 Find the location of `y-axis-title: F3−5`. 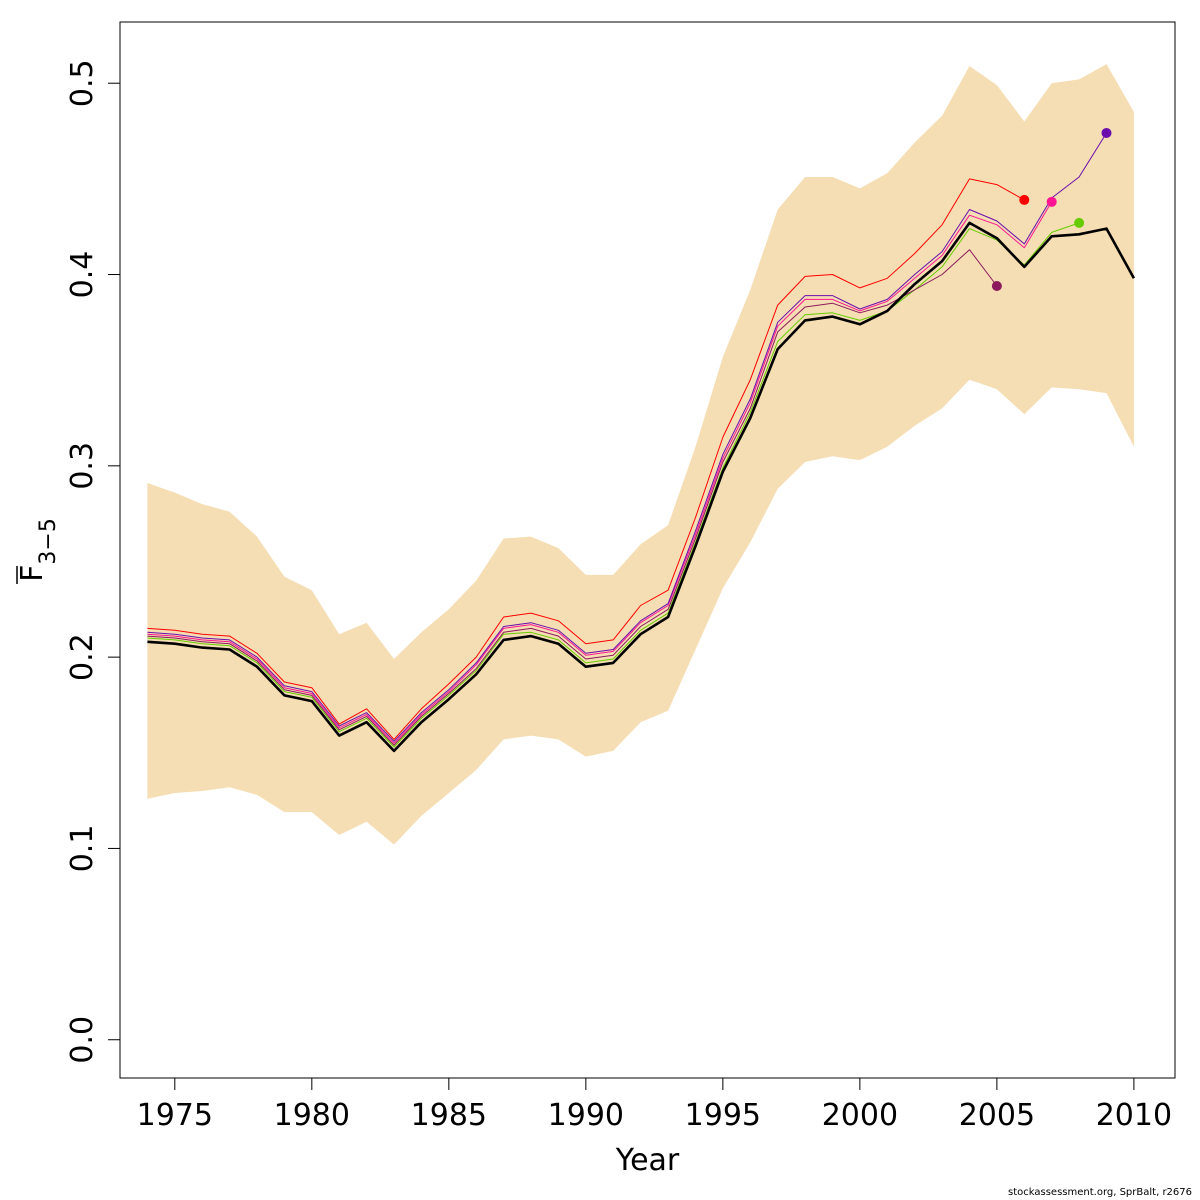

y-axis-title: F3−5 is located at coordinates (38, 551).